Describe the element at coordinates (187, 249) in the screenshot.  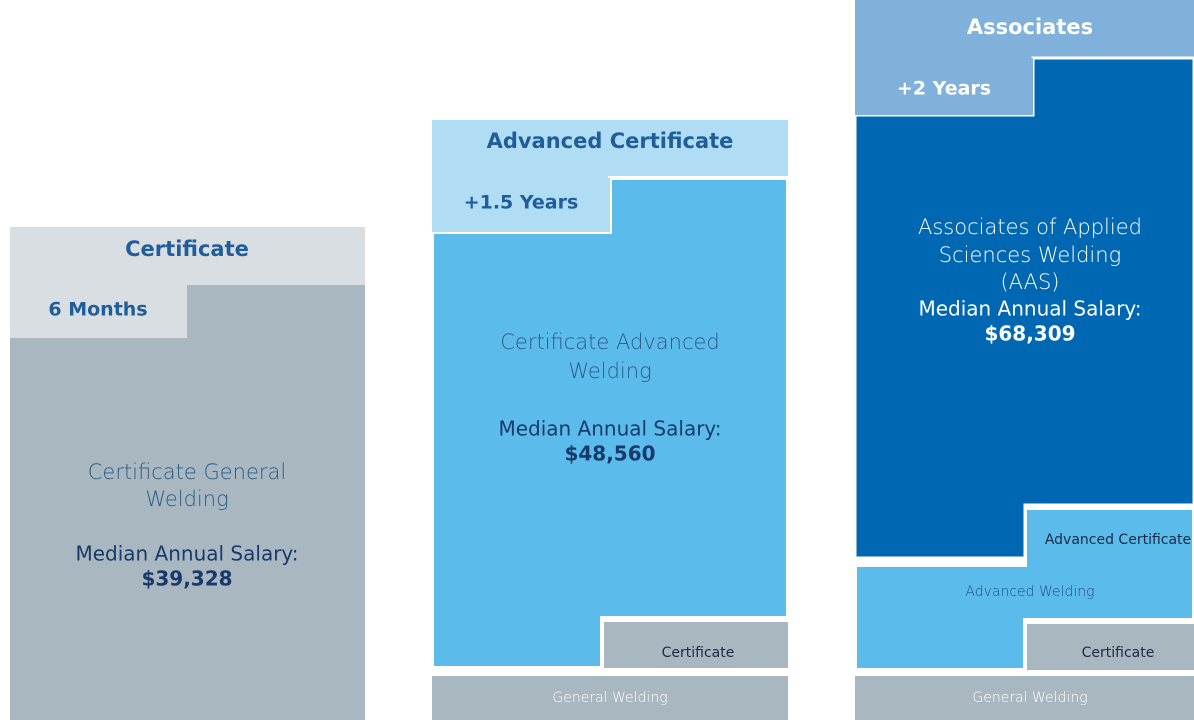
I see `header: Certificate` at that location.